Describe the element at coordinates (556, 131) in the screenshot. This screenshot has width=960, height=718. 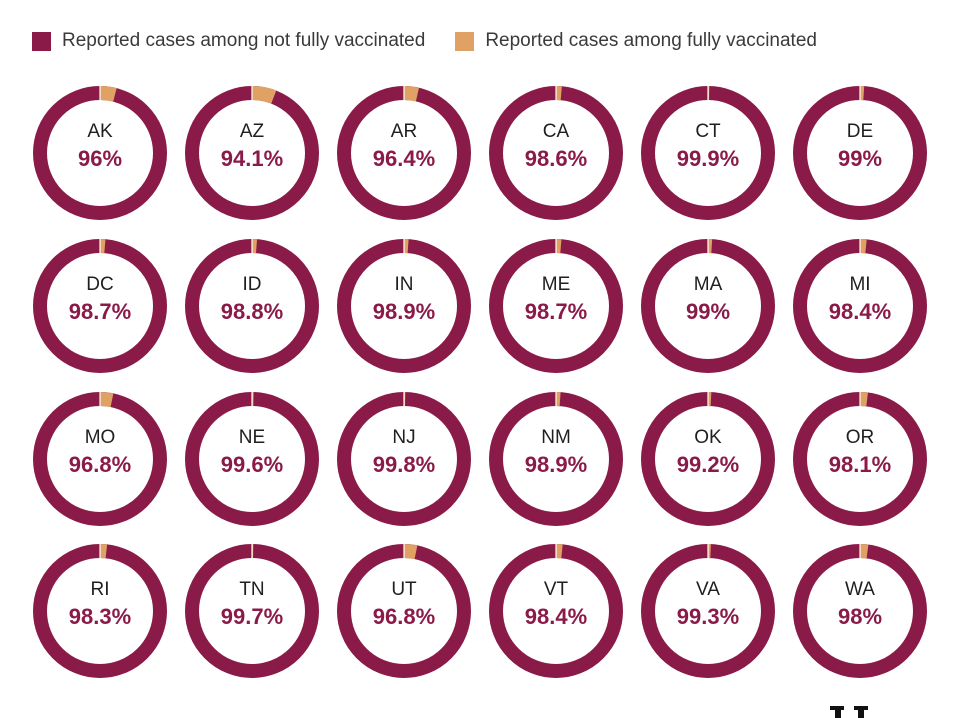
I see `state-label-ca: CA` at that location.